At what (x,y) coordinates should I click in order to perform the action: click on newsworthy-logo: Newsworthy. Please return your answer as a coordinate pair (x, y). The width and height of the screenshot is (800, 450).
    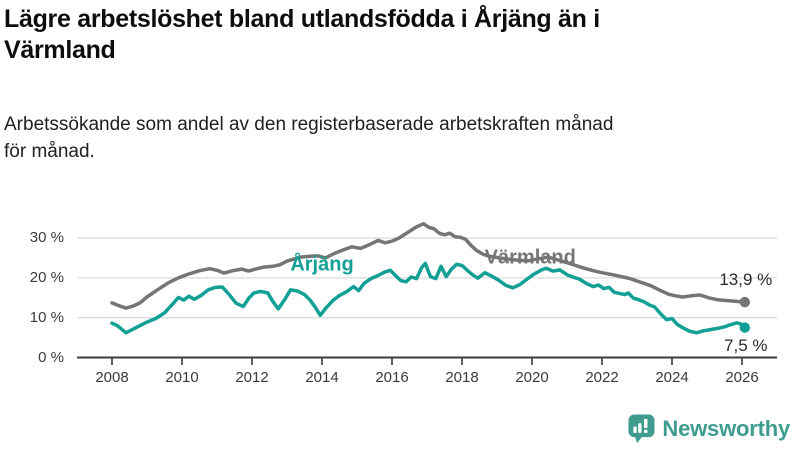
    Looking at the image, I should click on (709, 428).